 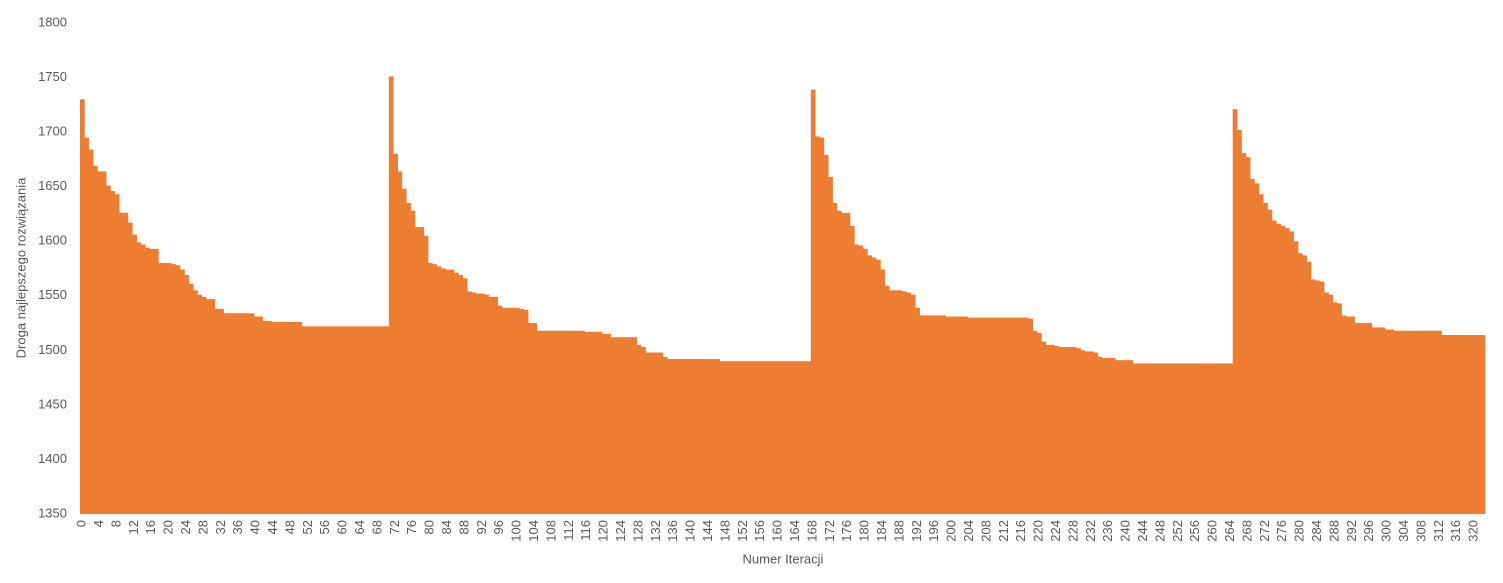 I want to click on x-tick-label: 304, so click(x=1403, y=531).